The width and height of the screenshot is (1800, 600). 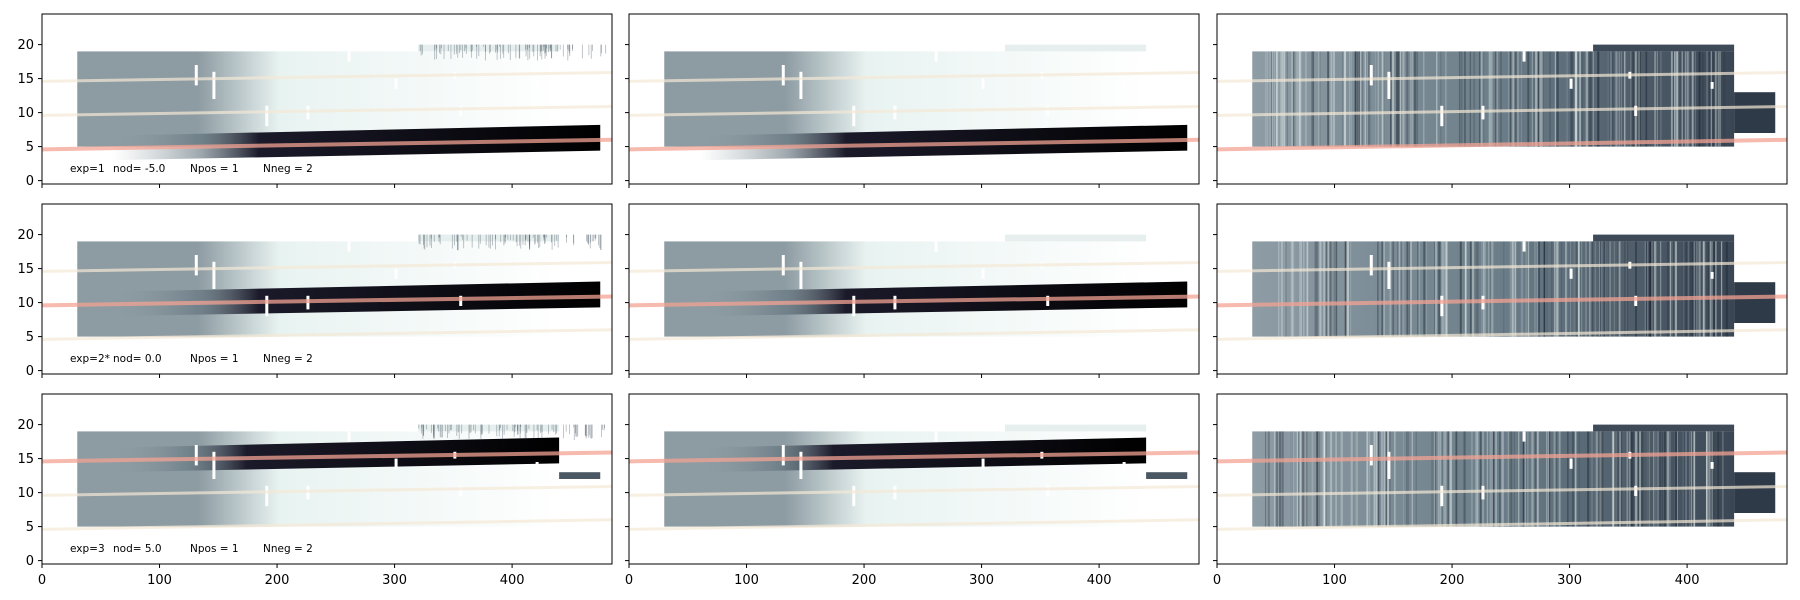 What do you see at coordinates (1755, 492) in the screenshot?
I see `residual-map-tail` at bounding box center [1755, 492].